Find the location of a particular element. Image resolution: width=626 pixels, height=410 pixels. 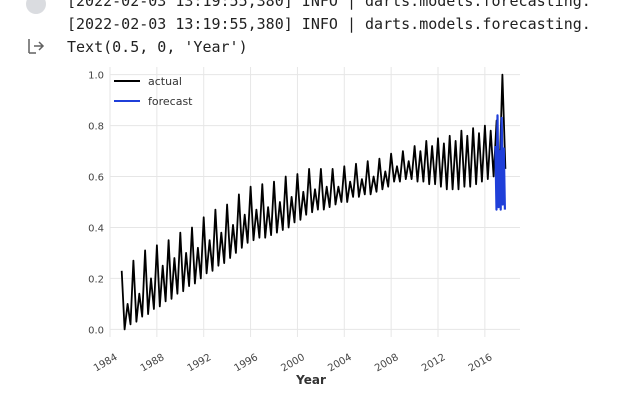

x-tick-label: 2012 is located at coordinates (434, 363).